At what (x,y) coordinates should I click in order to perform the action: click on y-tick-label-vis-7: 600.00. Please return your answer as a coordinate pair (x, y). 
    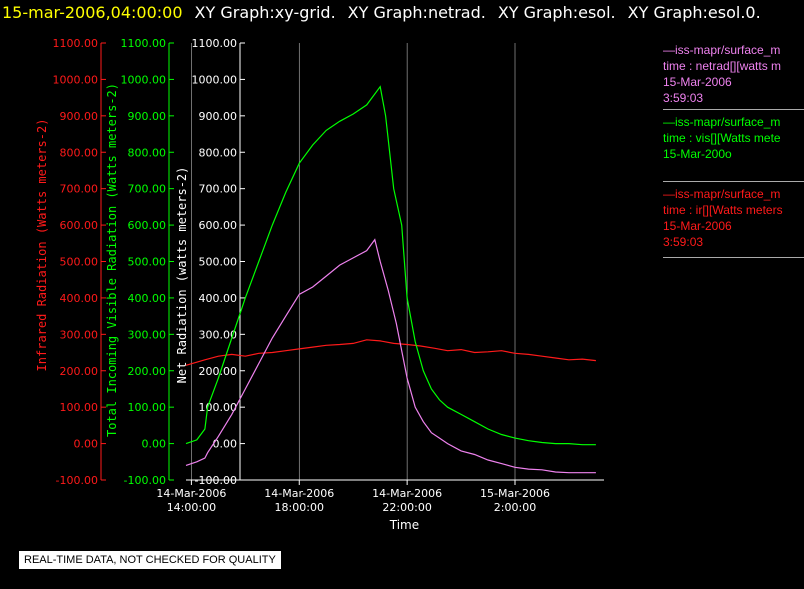
    Looking at the image, I should click on (147, 225).